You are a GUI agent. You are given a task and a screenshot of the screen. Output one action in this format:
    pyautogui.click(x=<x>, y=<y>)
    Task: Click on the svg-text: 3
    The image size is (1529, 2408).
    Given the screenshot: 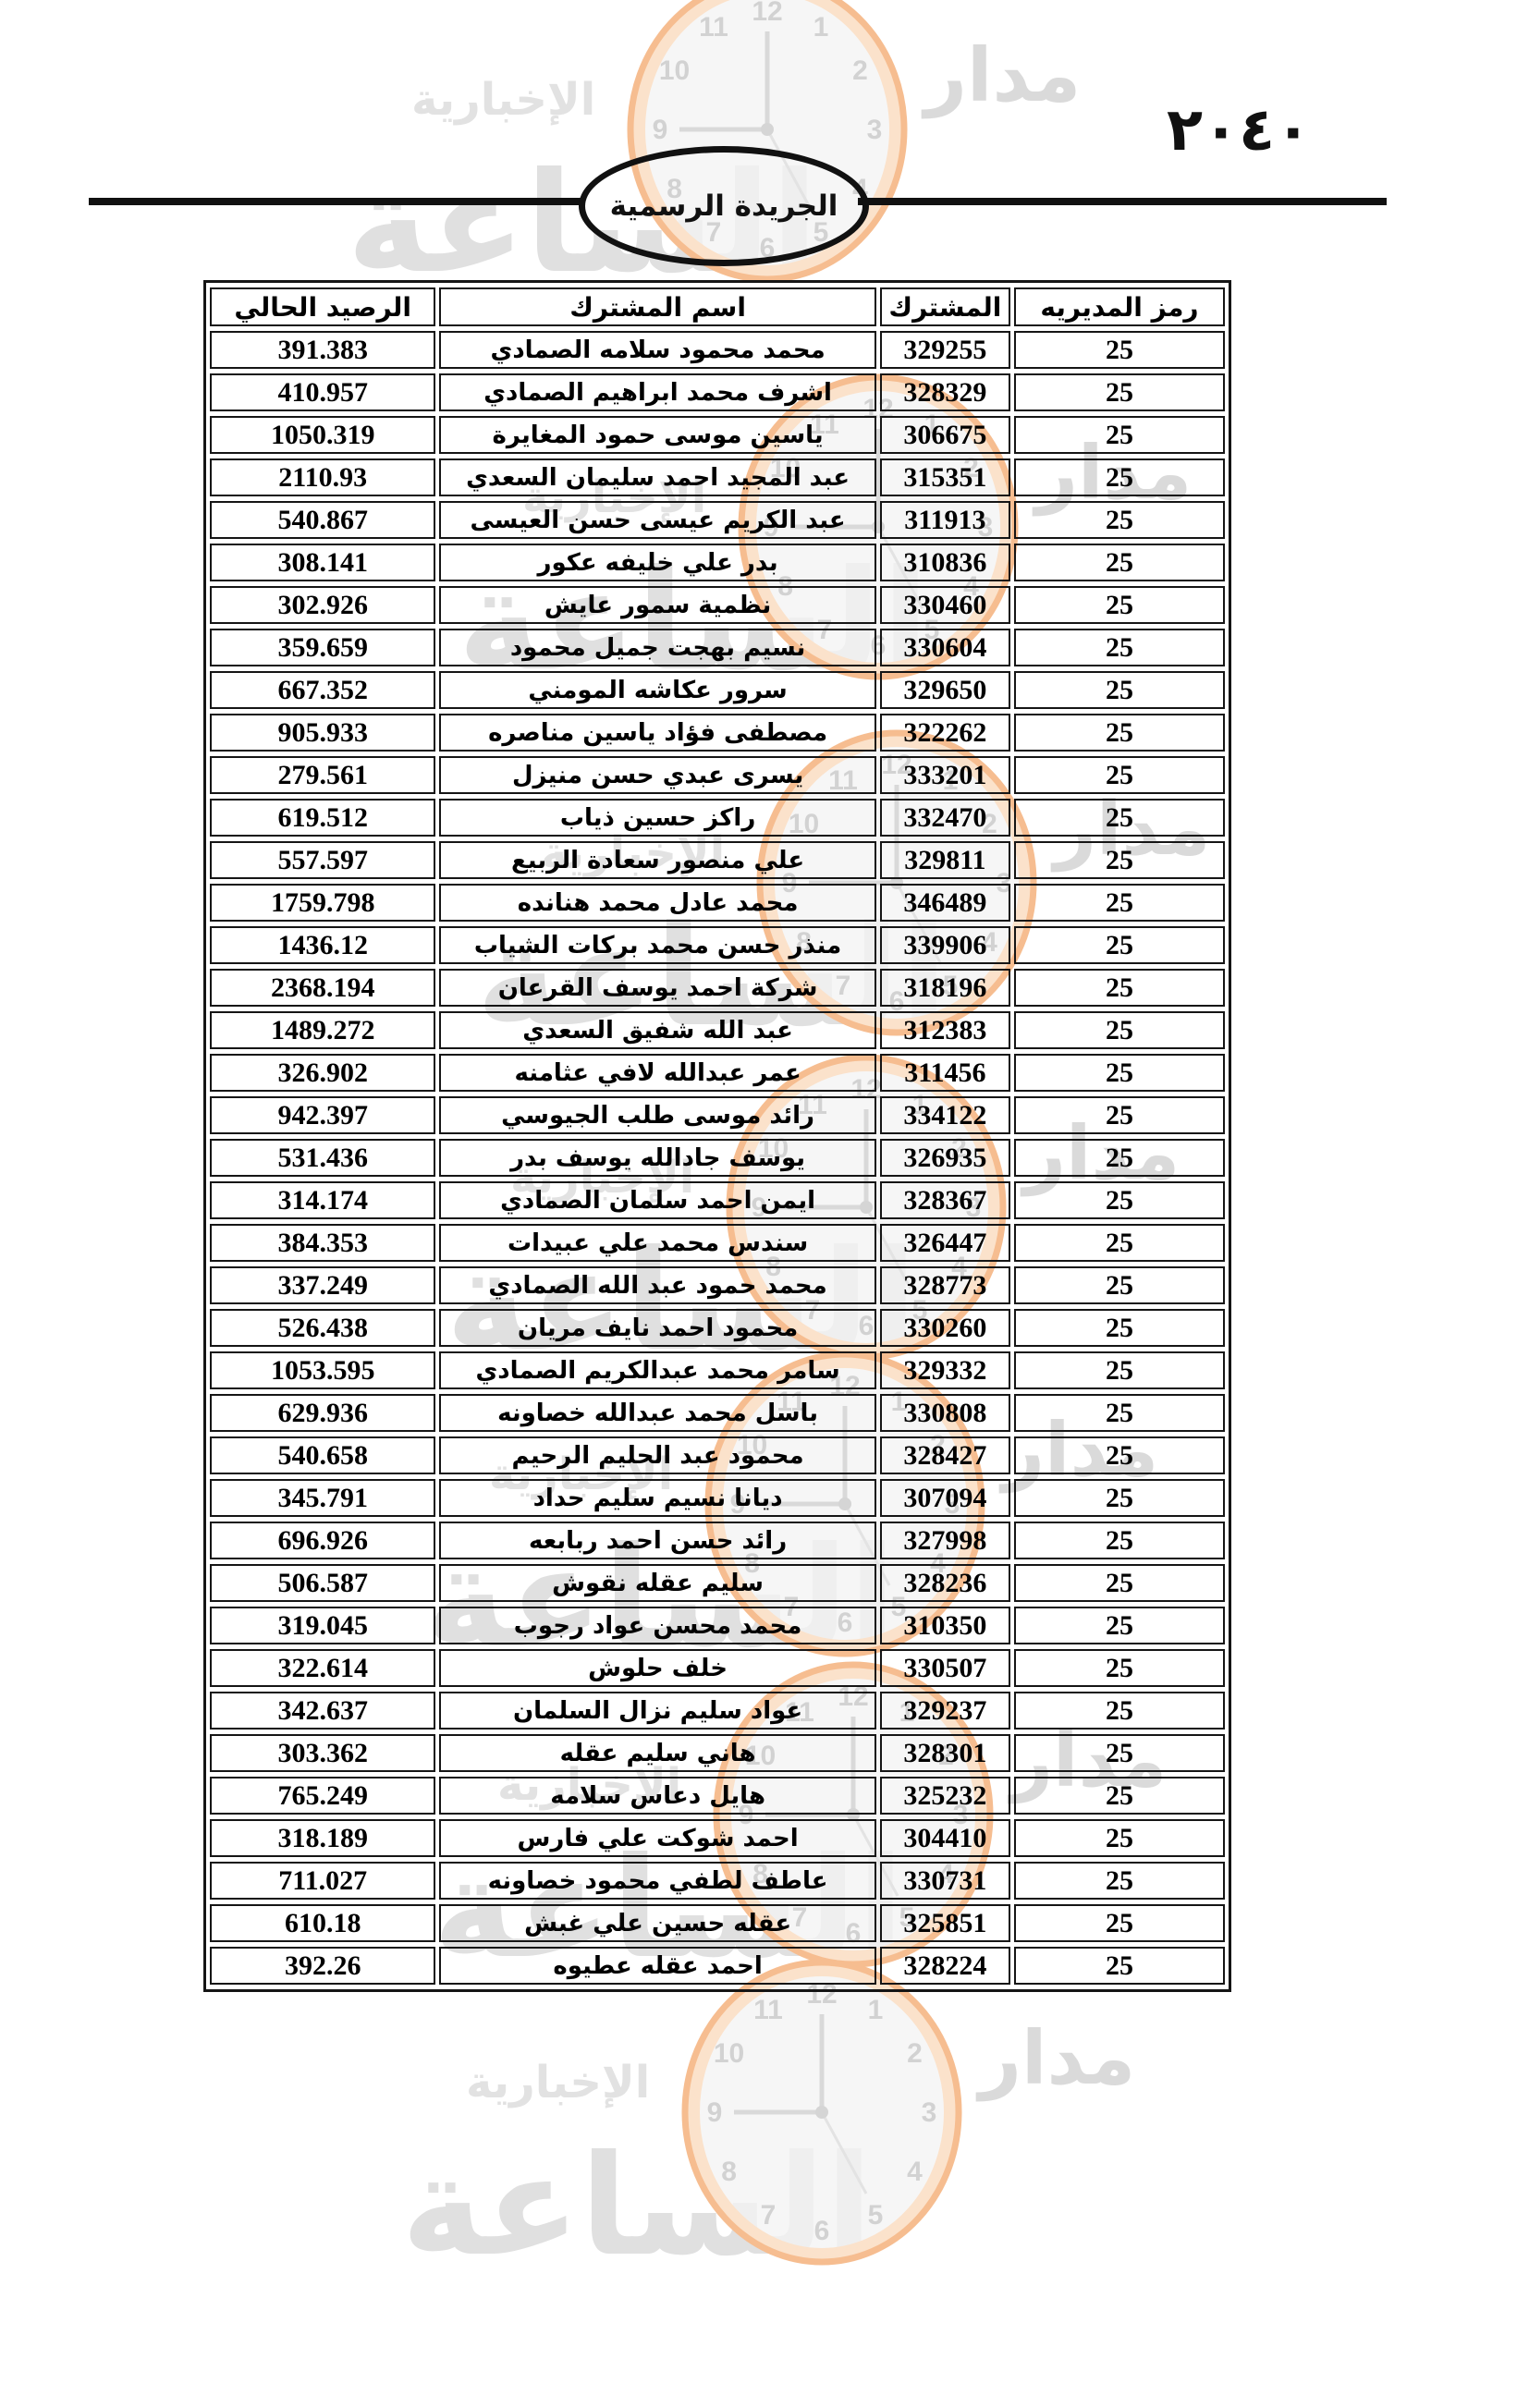 What is the action you would take?
    pyautogui.click(x=875, y=130)
    